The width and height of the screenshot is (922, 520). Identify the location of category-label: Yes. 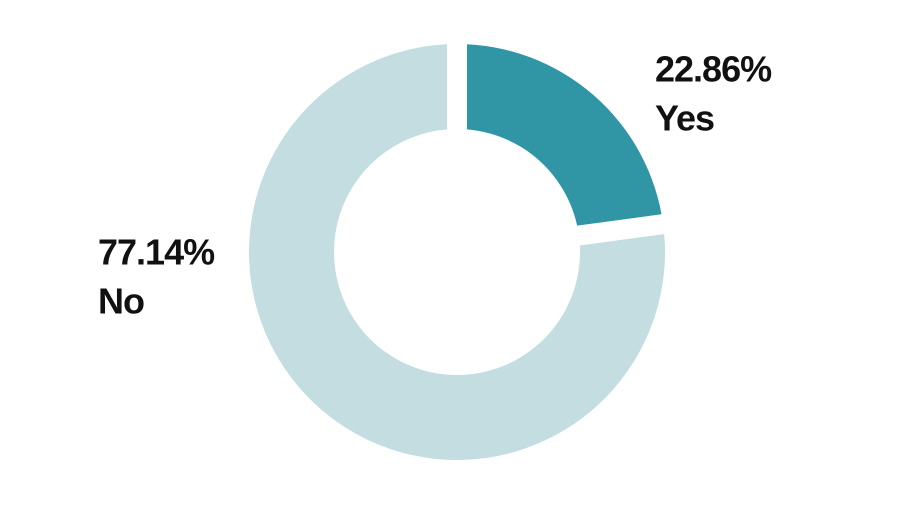
(684, 118).